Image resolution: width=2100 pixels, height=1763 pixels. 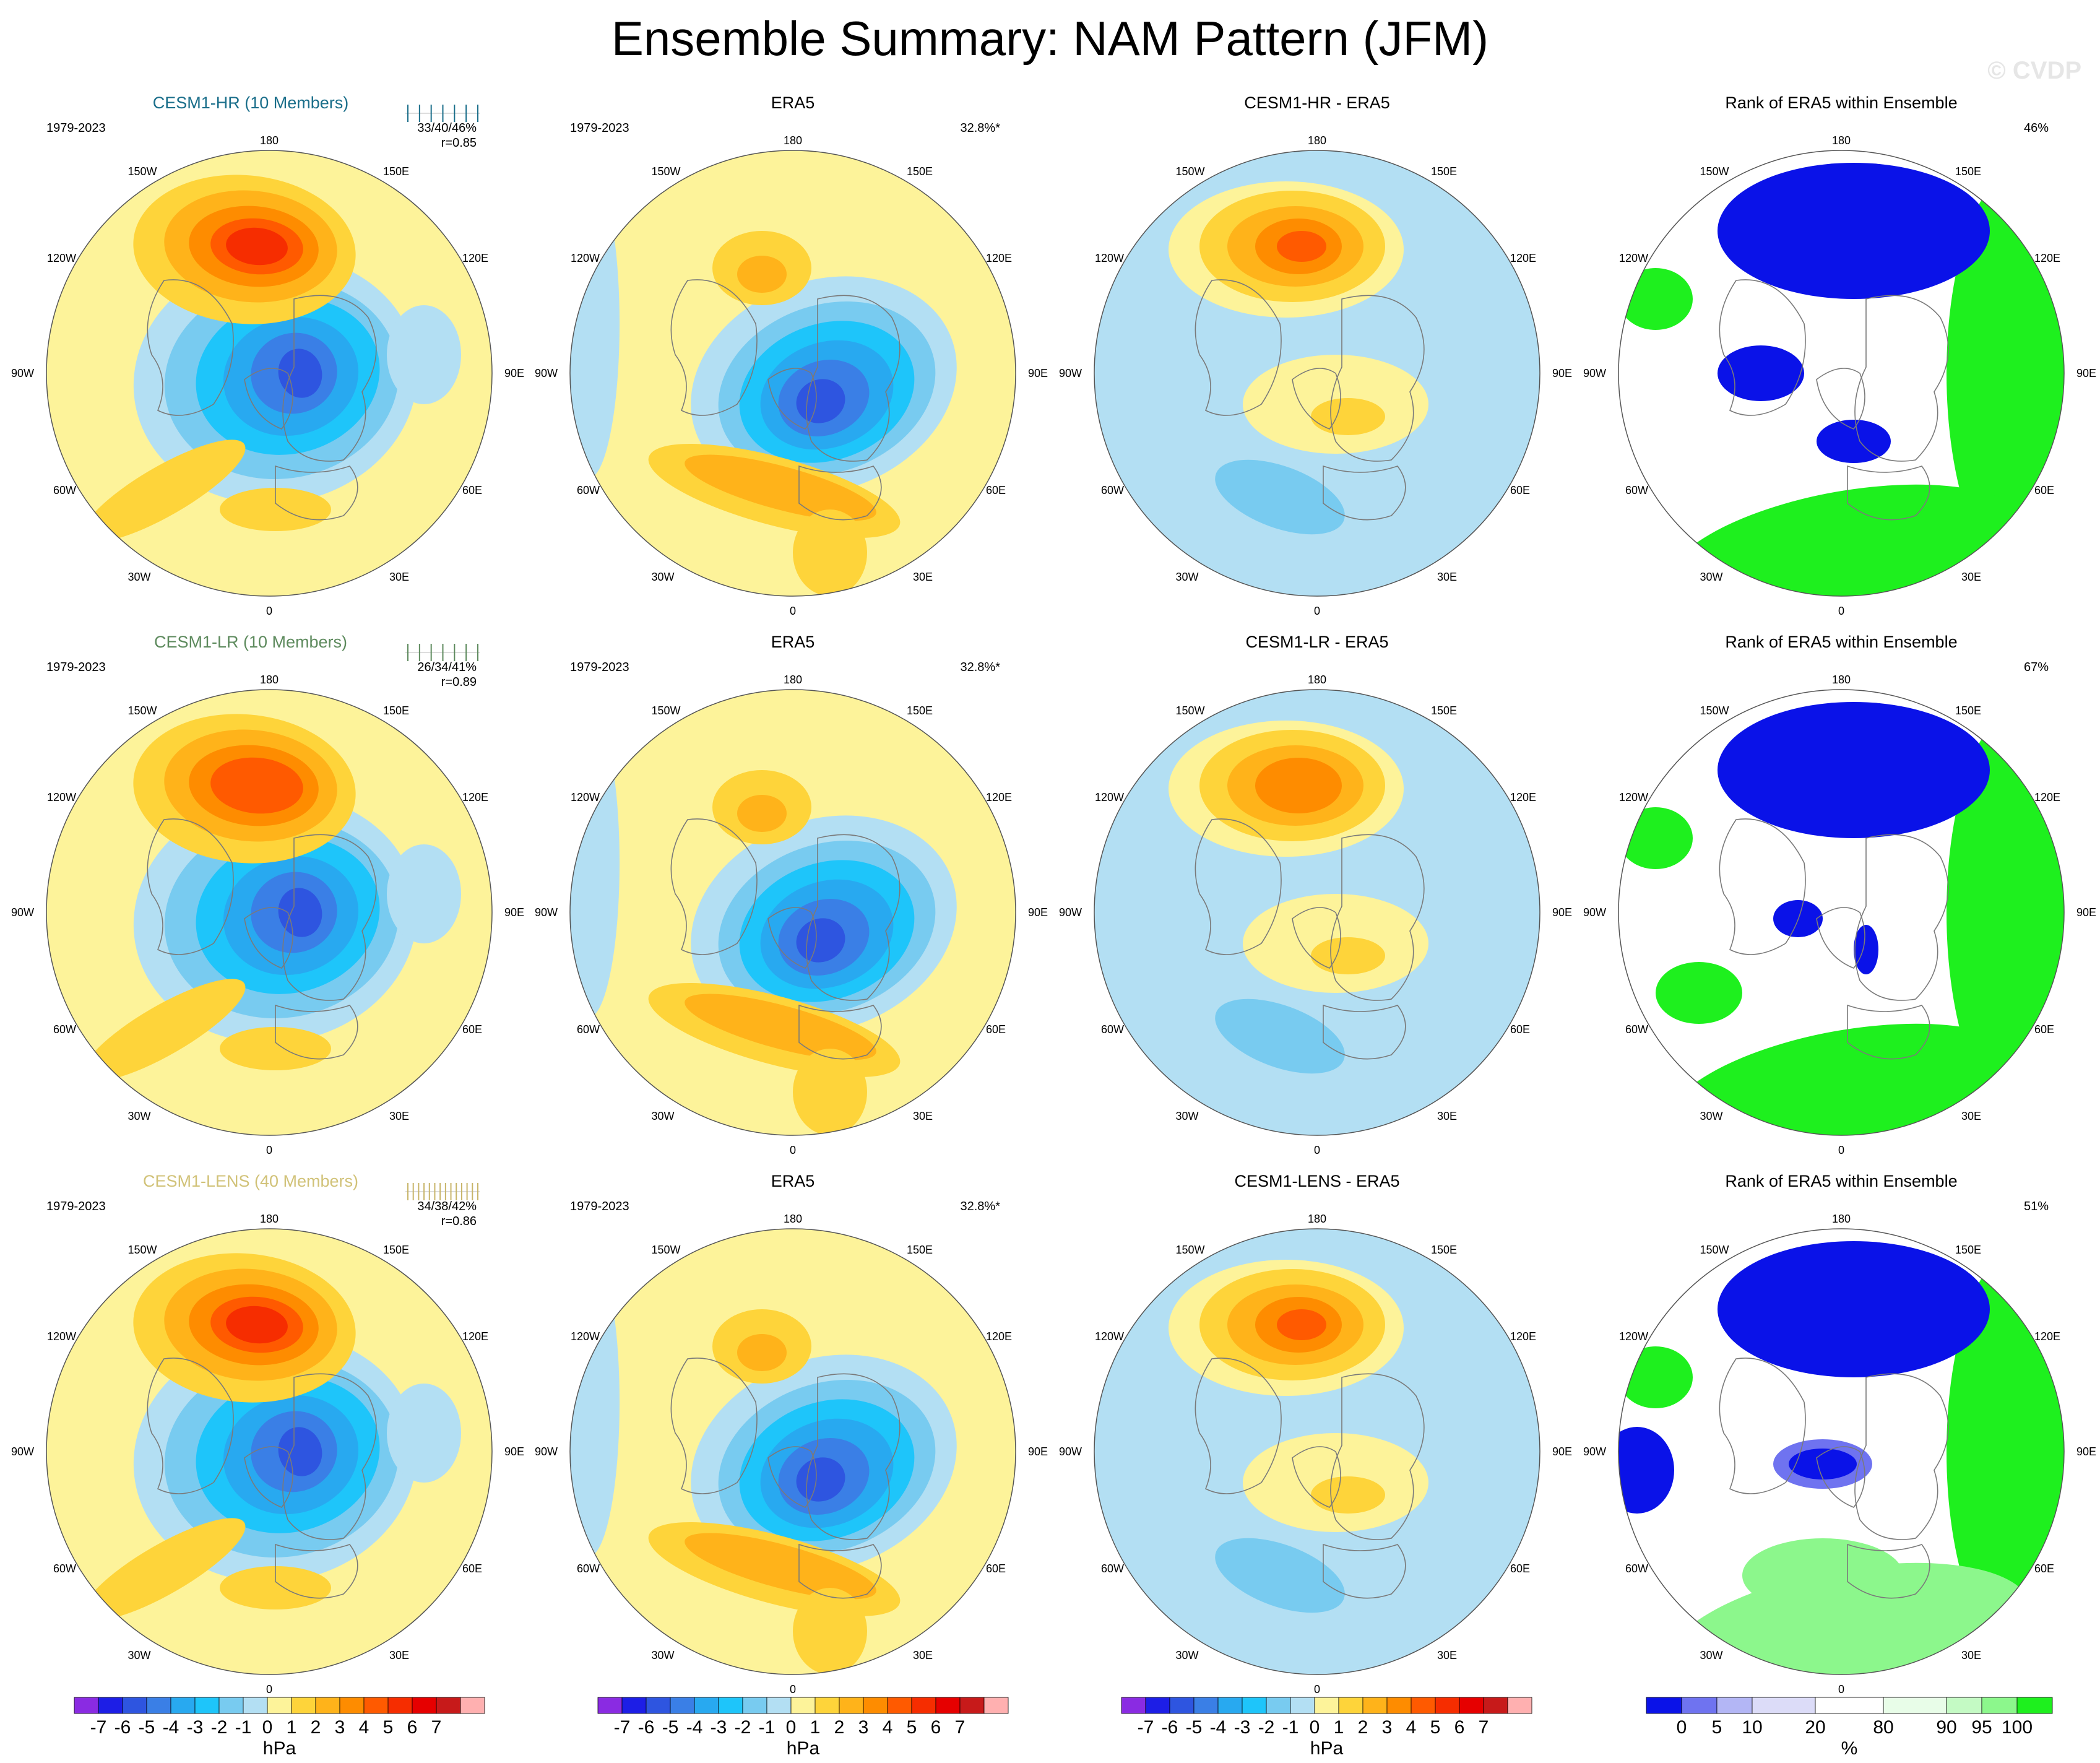 What do you see at coordinates (250, 642) in the screenshot?
I see `model-panel-title: CESM1-LR (10 Members)` at bounding box center [250, 642].